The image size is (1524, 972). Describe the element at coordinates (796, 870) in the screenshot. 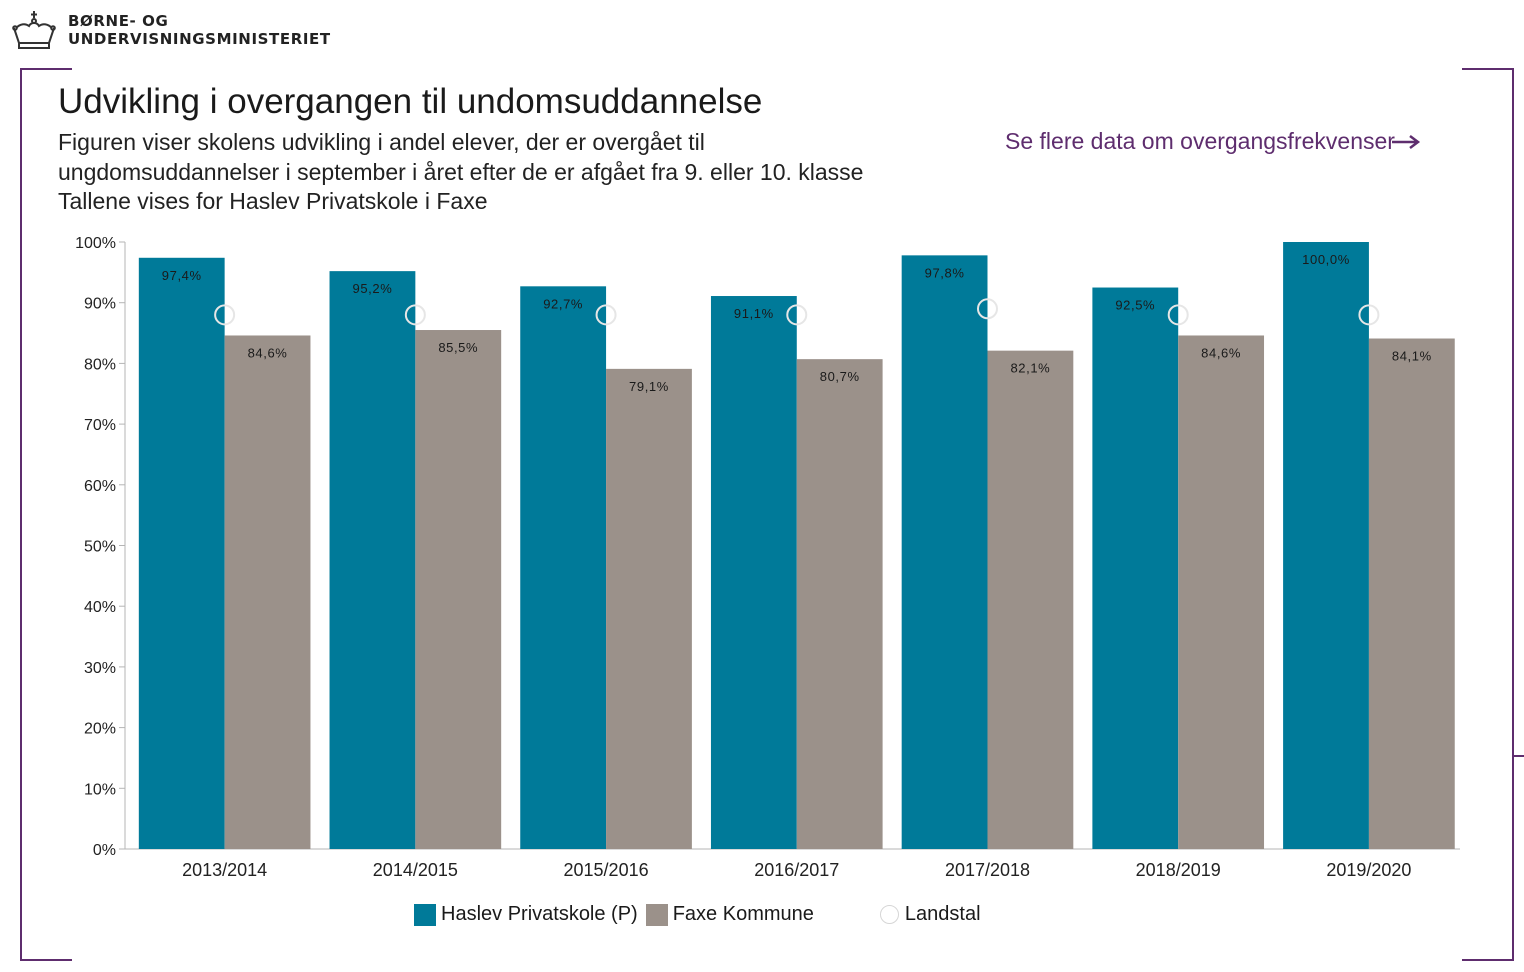

I see `x-tick-label: 2016/2017` at that location.